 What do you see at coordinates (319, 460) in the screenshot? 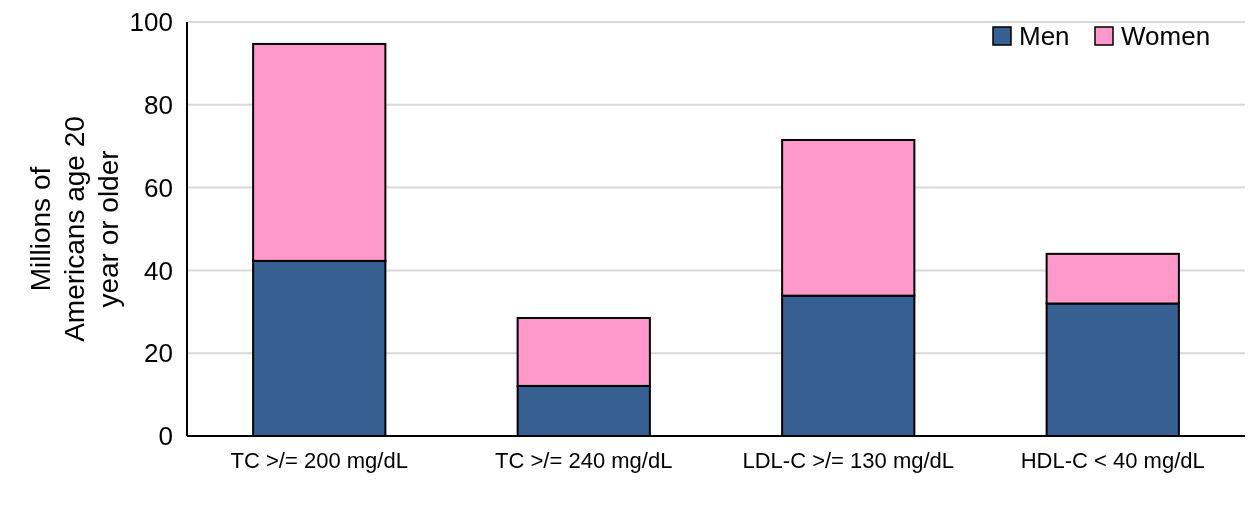
I see `x-tick-label: TC >/= 200 mg/dL` at bounding box center [319, 460].